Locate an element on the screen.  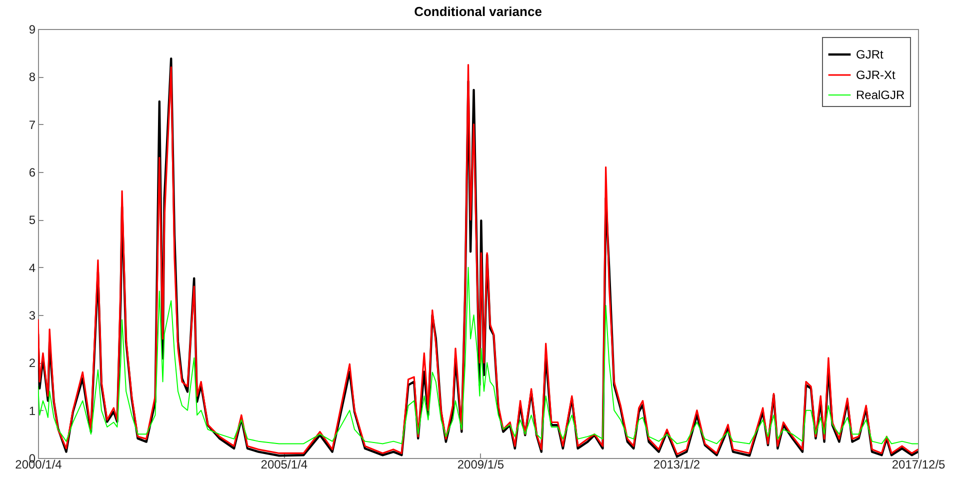
x-tick-label: 2009/1/5 is located at coordinates (480, 465).